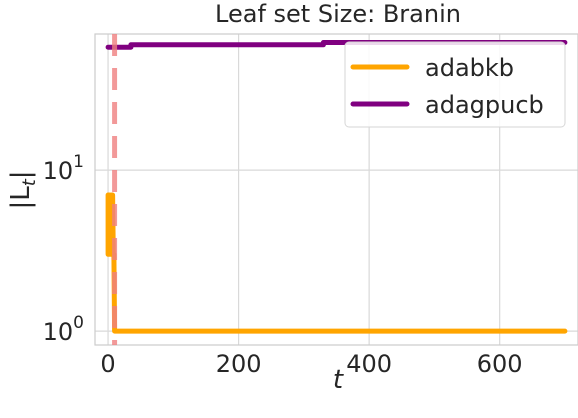 This screenshot has width=578, height=418. I want to click on y-tick-exponent-0: 0, so click(78, 323).